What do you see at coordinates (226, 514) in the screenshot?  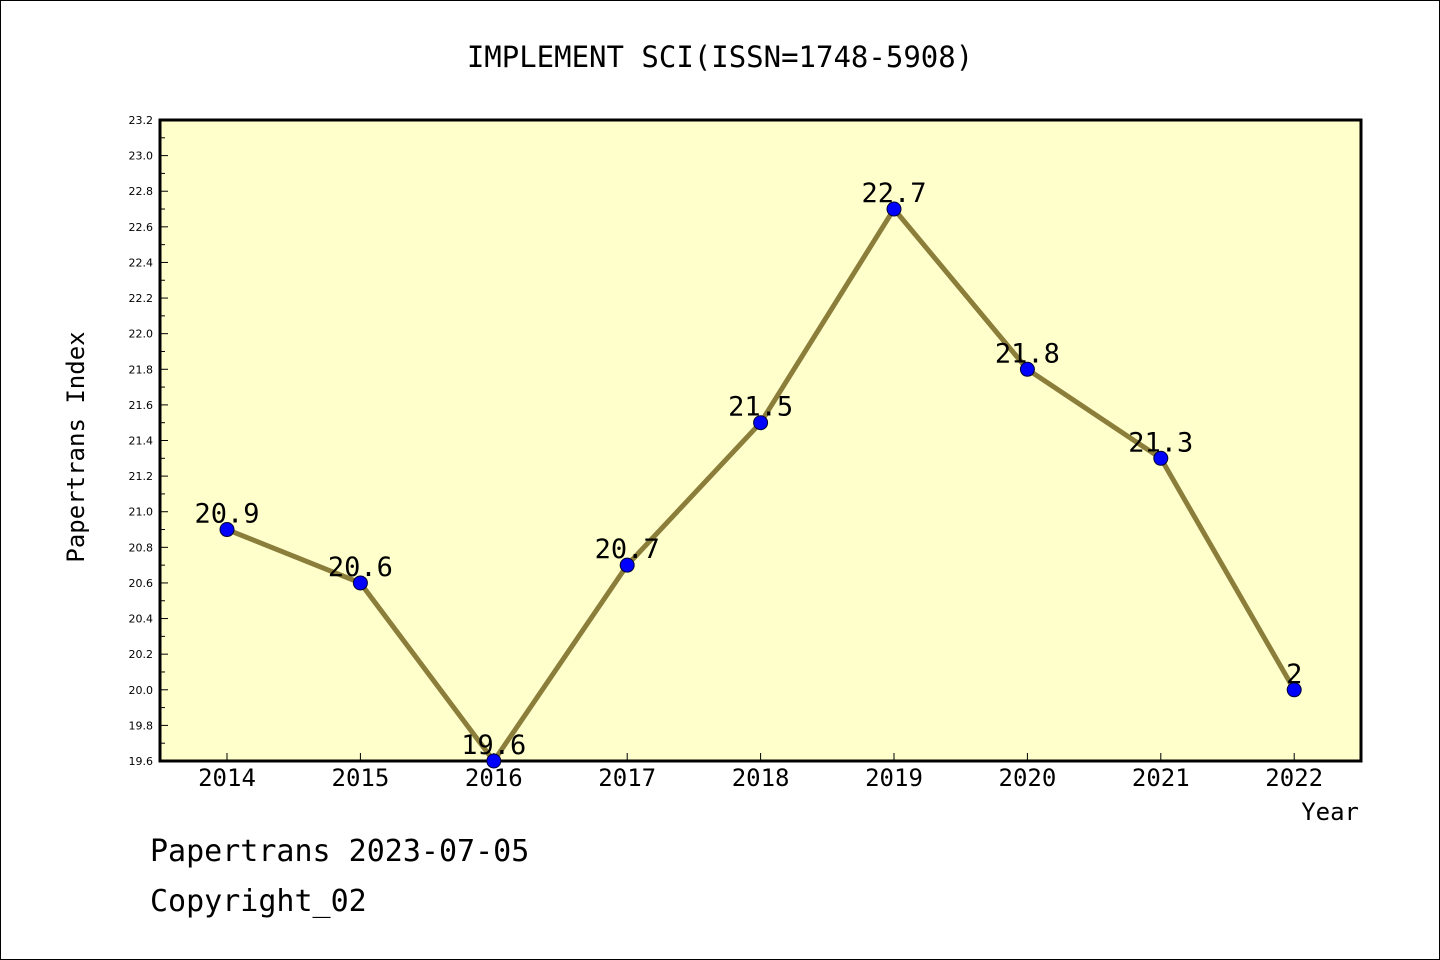 I see `data-label: 20.9` at bounding box center [226, 514].